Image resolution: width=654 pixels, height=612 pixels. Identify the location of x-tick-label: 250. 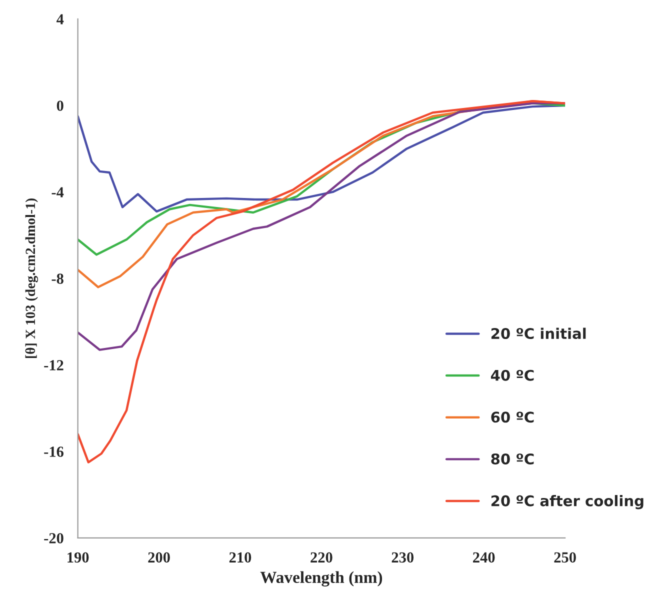
(565, 557).